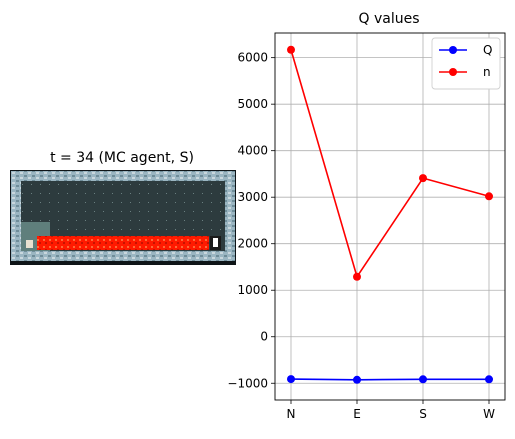  Describe the element at coordinates (264, 337) in the screenshot. I see `y-tick-label: 0` at that location.